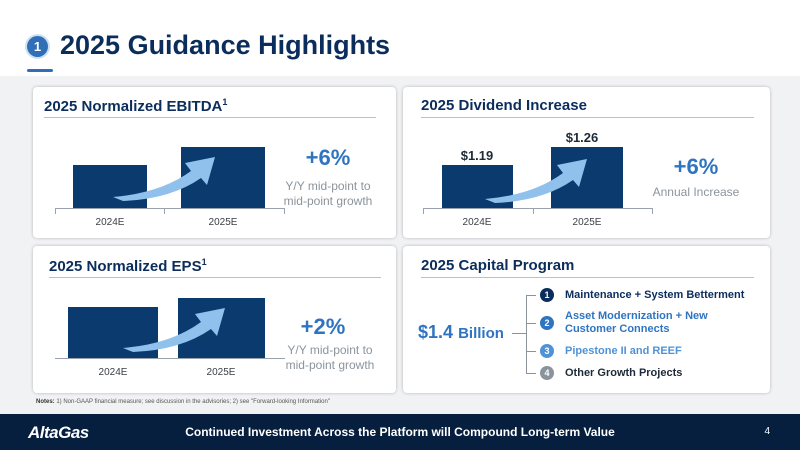 This screenshot has height=450, width=800. I want to click on section-number-badge: 1, so click(37, 46).